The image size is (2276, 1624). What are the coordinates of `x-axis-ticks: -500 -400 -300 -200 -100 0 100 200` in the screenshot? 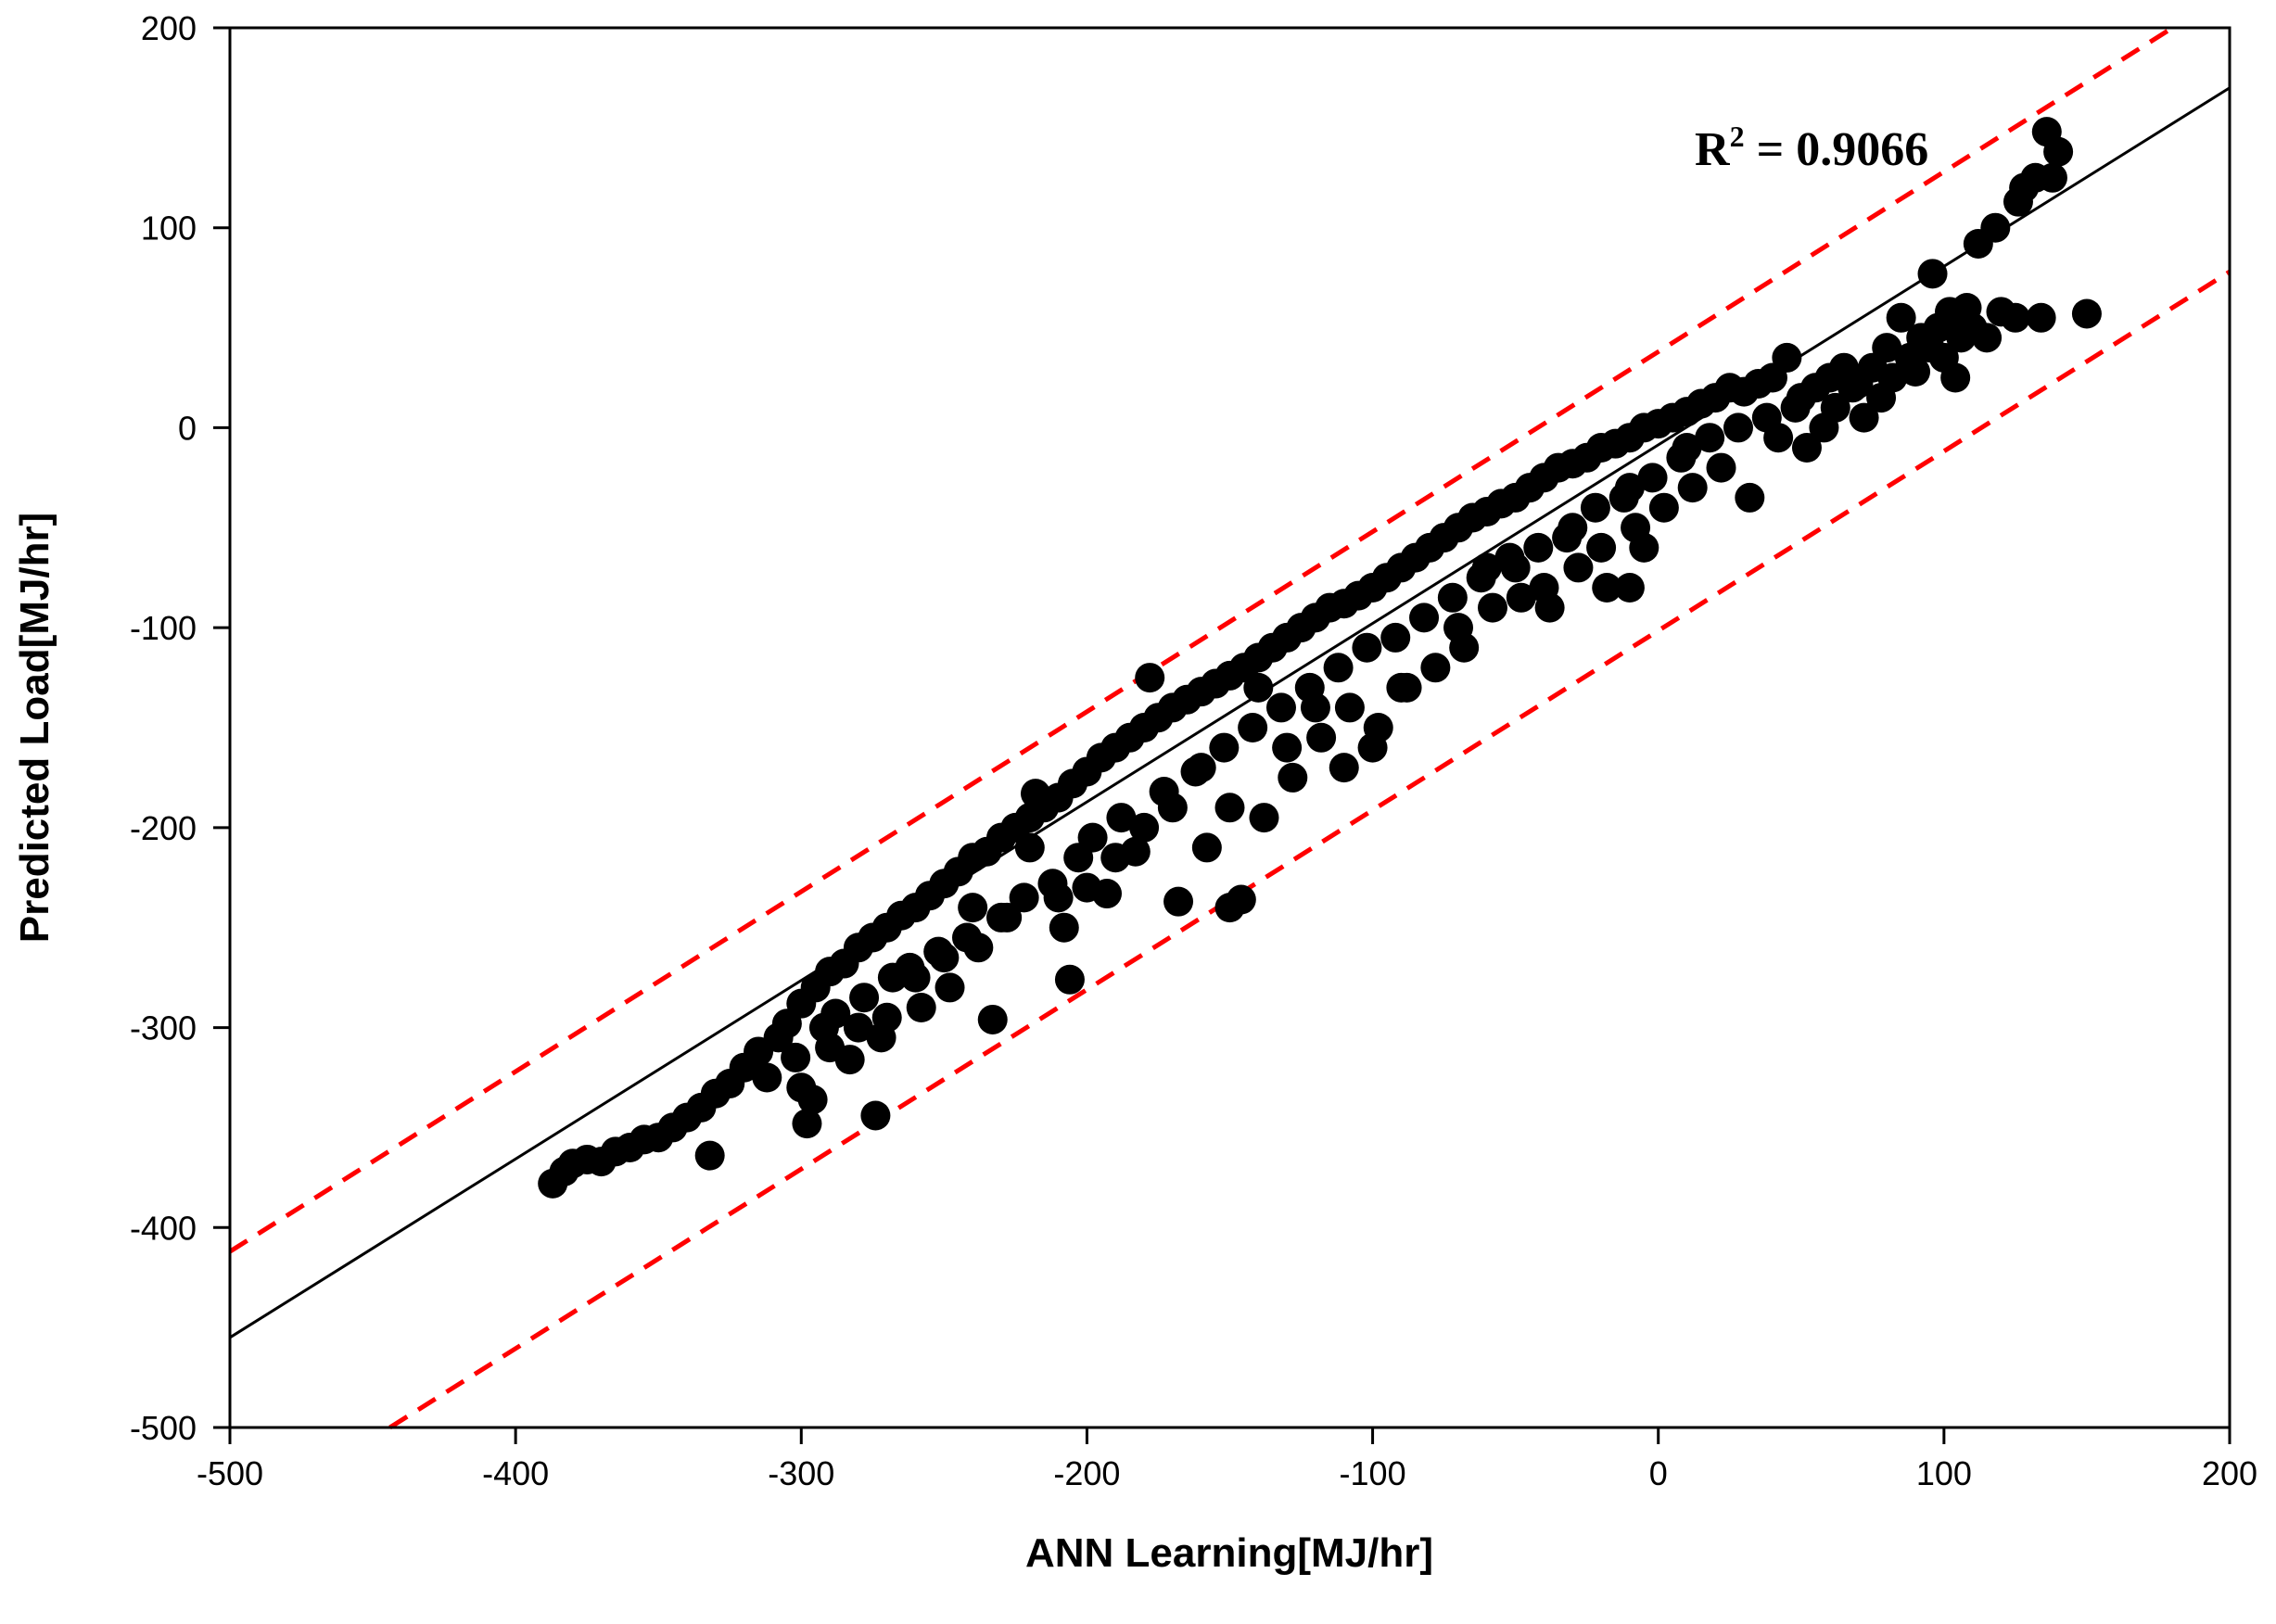 It's located at (1227, 1459).